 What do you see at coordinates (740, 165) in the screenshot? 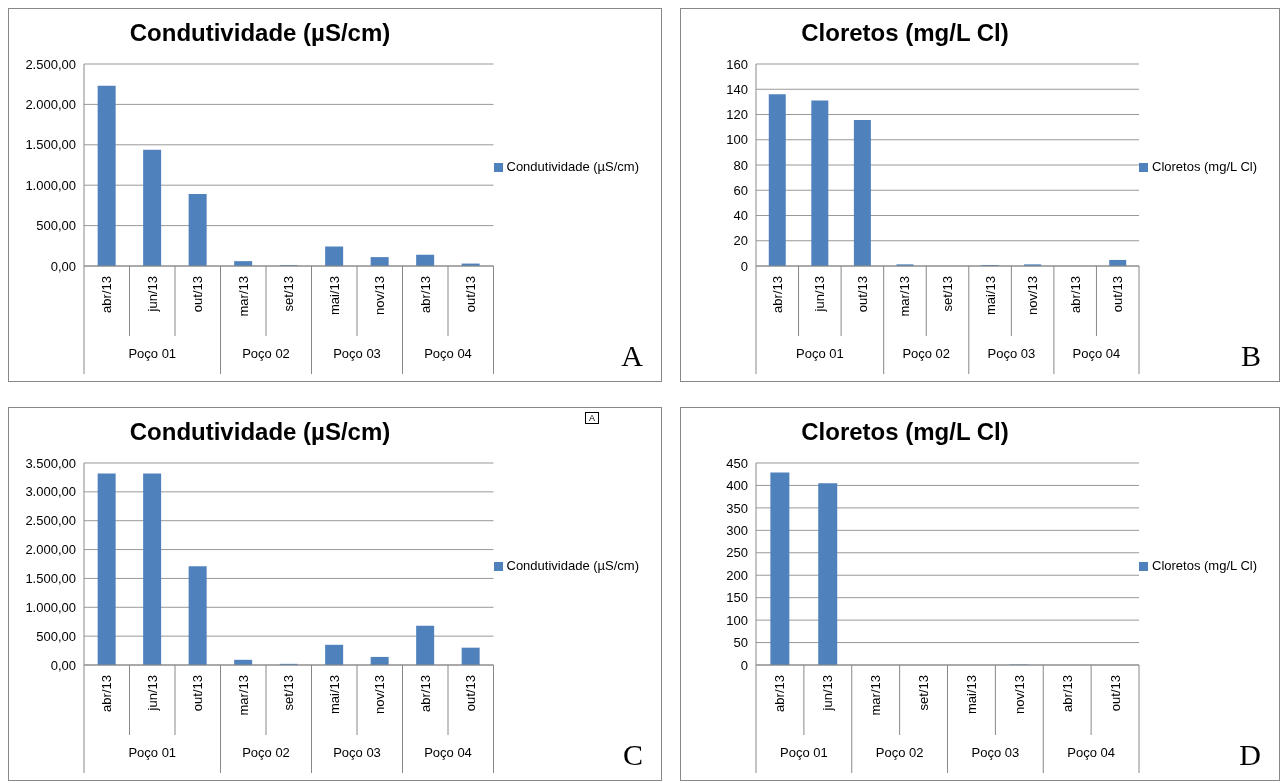
I see `y-tick-label: 80` at bounding box center [740, 165].